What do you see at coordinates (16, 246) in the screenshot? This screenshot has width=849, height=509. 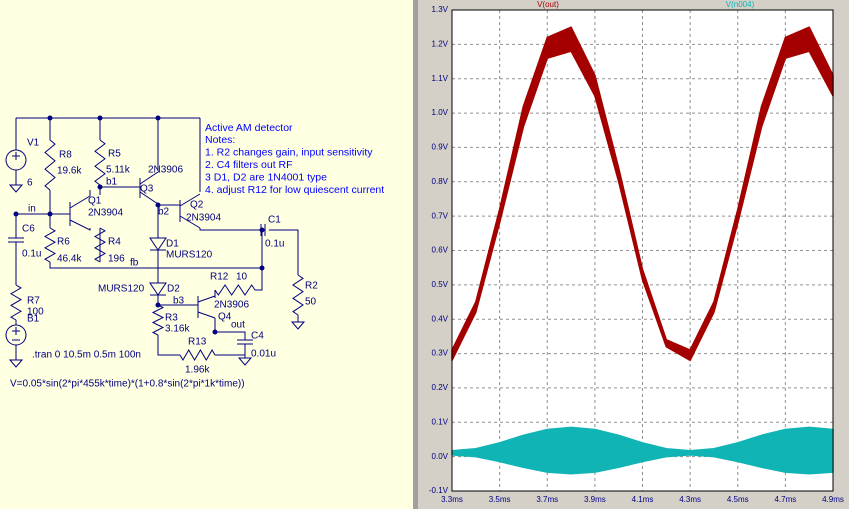 I see `source-signs` at bounding box center [16, 246].